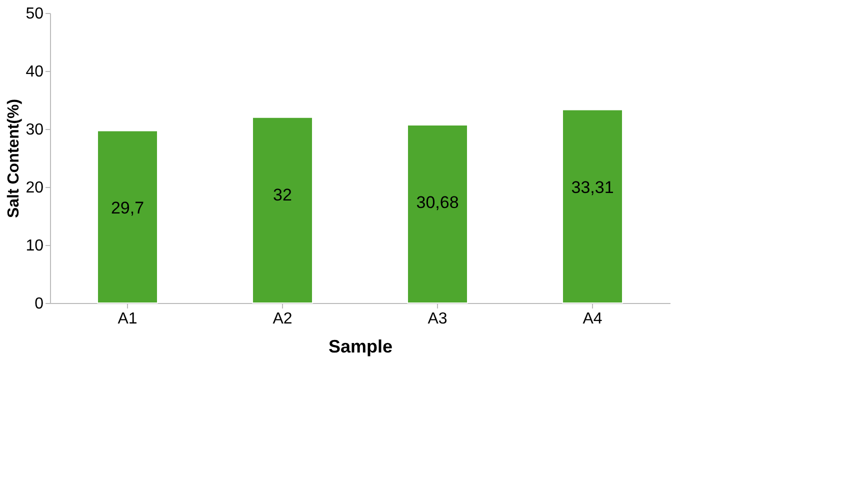  I want to click on x-tick-label: A1, so click(128, 319).